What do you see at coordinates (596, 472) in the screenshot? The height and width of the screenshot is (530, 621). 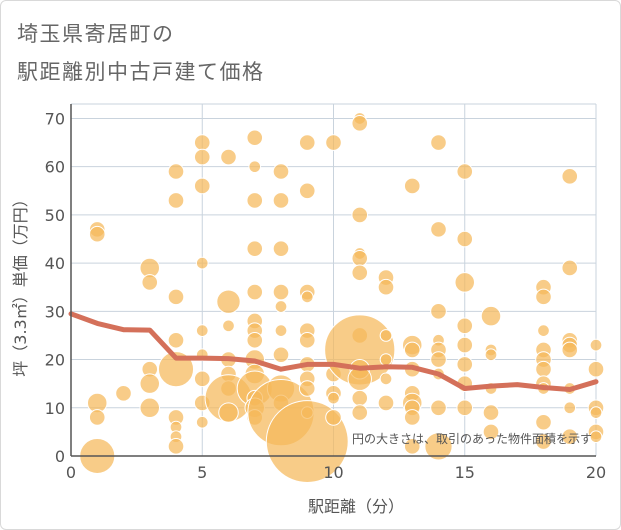 I see `x-tick-label: 20` at bounding box center [596, 472].